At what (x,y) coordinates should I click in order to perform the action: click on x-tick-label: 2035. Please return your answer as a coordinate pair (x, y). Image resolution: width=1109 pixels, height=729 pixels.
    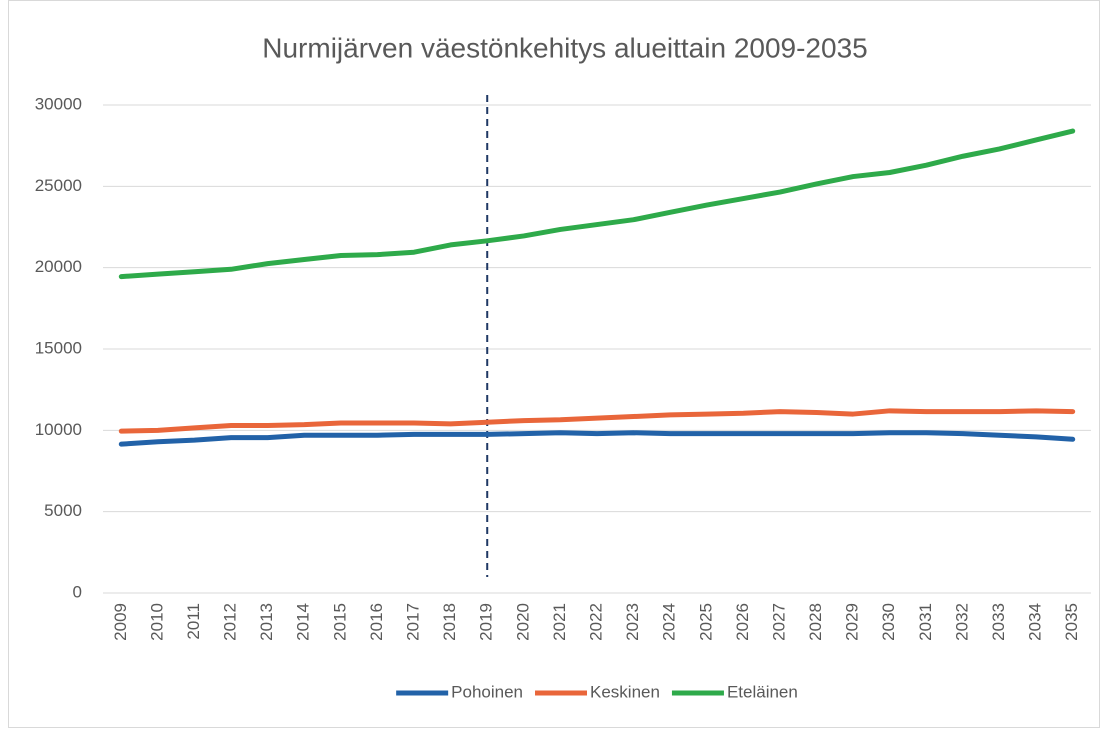
    Looking at the image, I should click on (1071, 622).